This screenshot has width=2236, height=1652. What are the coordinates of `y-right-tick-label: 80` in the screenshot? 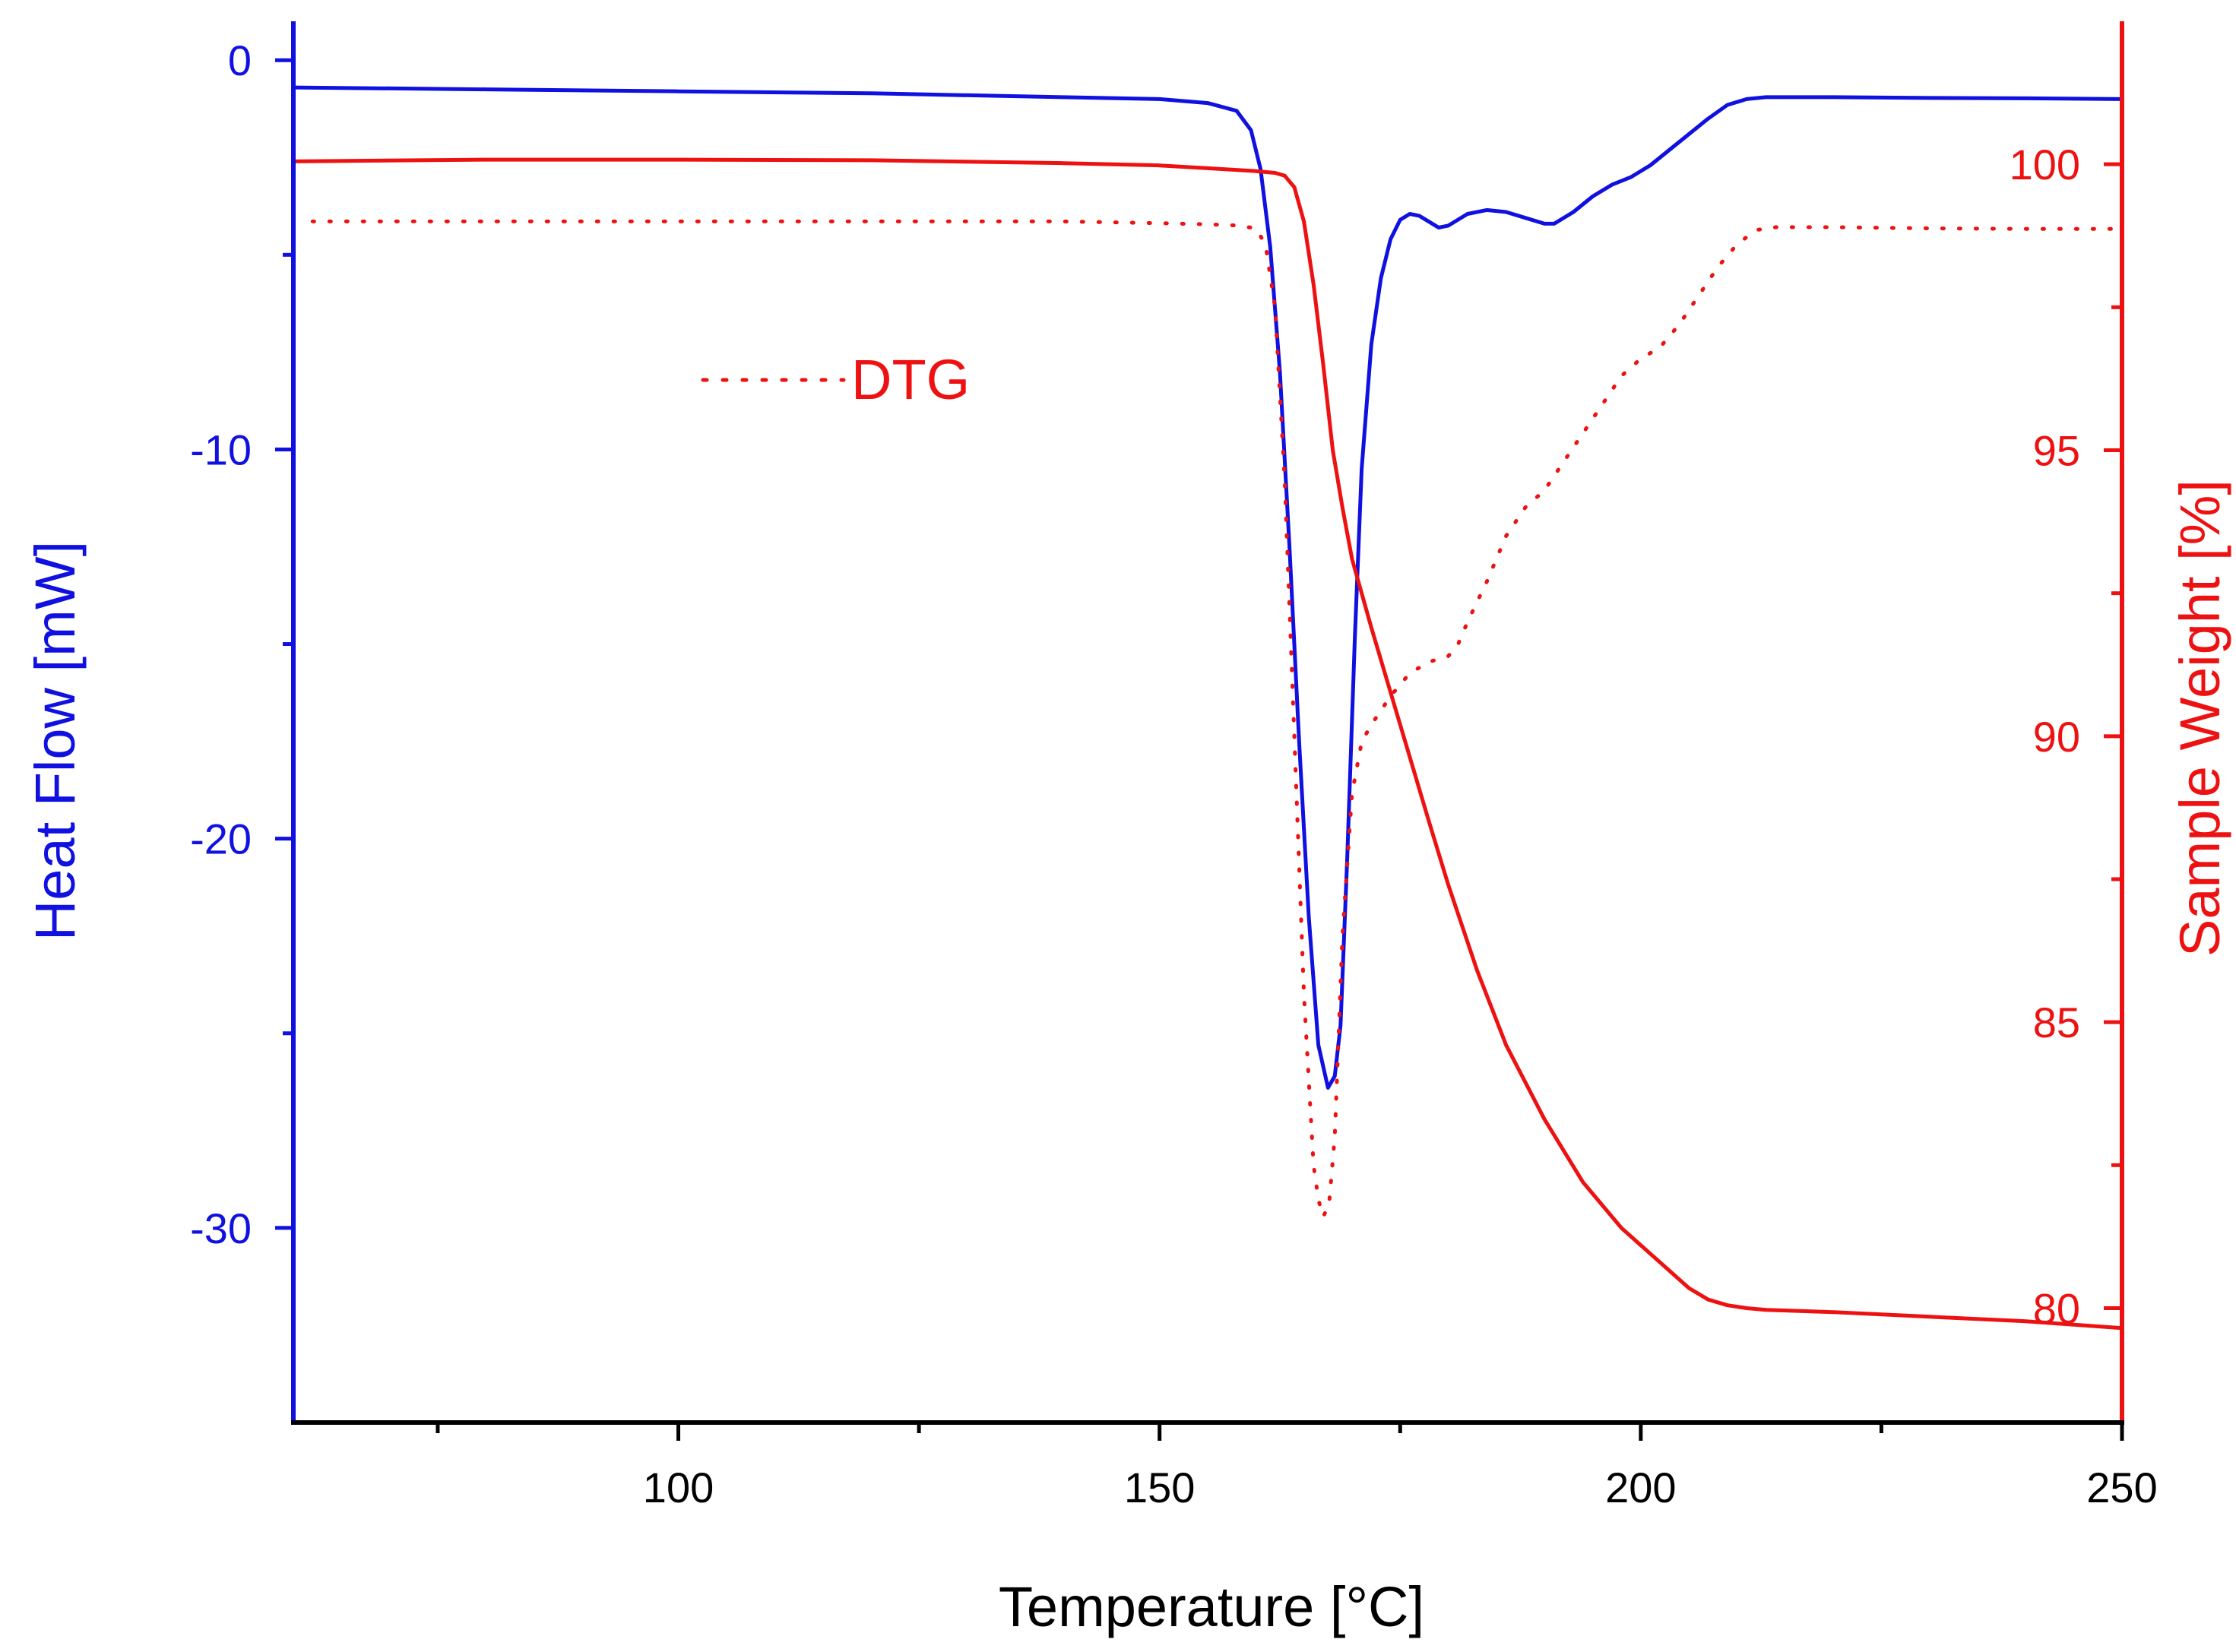 It's located at (2056, 1308).